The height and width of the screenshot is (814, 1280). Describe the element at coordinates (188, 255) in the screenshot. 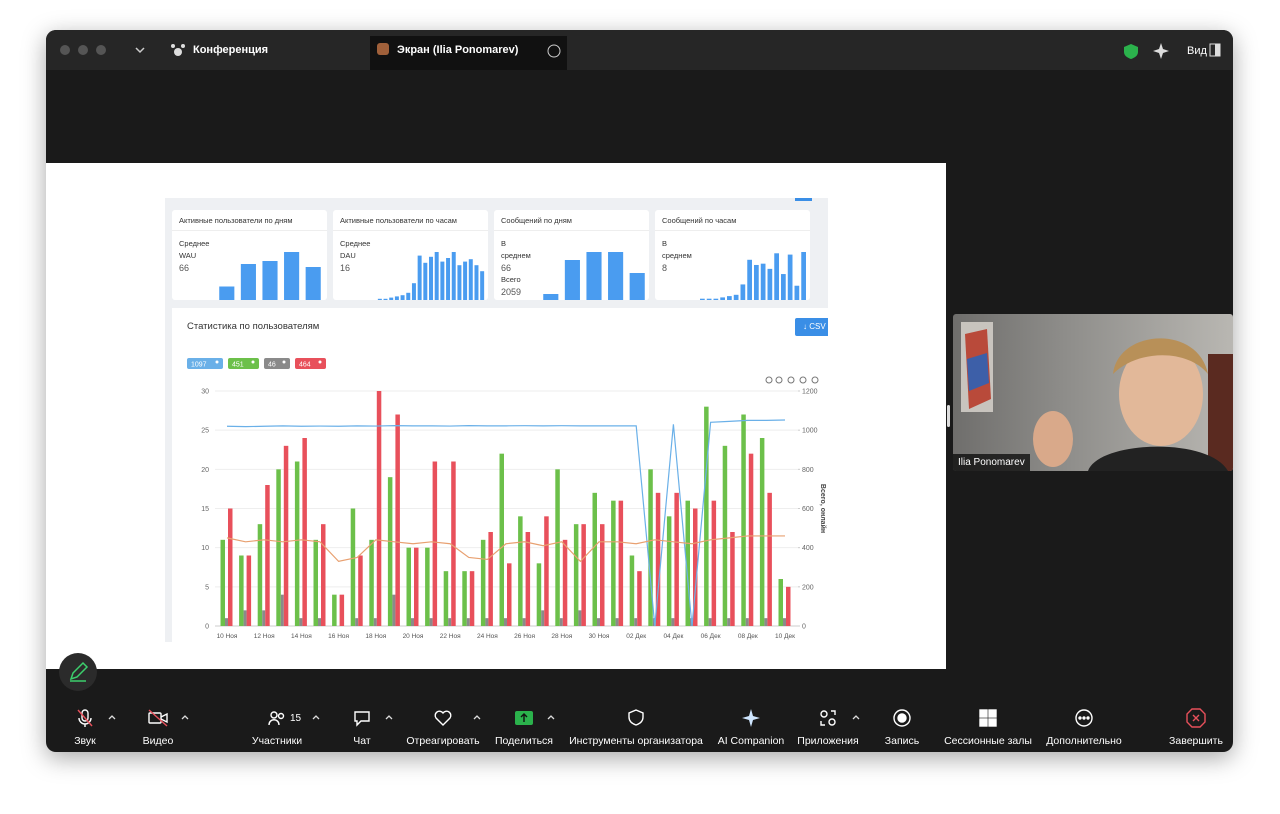

I see `card-stat: WAU` at that location.